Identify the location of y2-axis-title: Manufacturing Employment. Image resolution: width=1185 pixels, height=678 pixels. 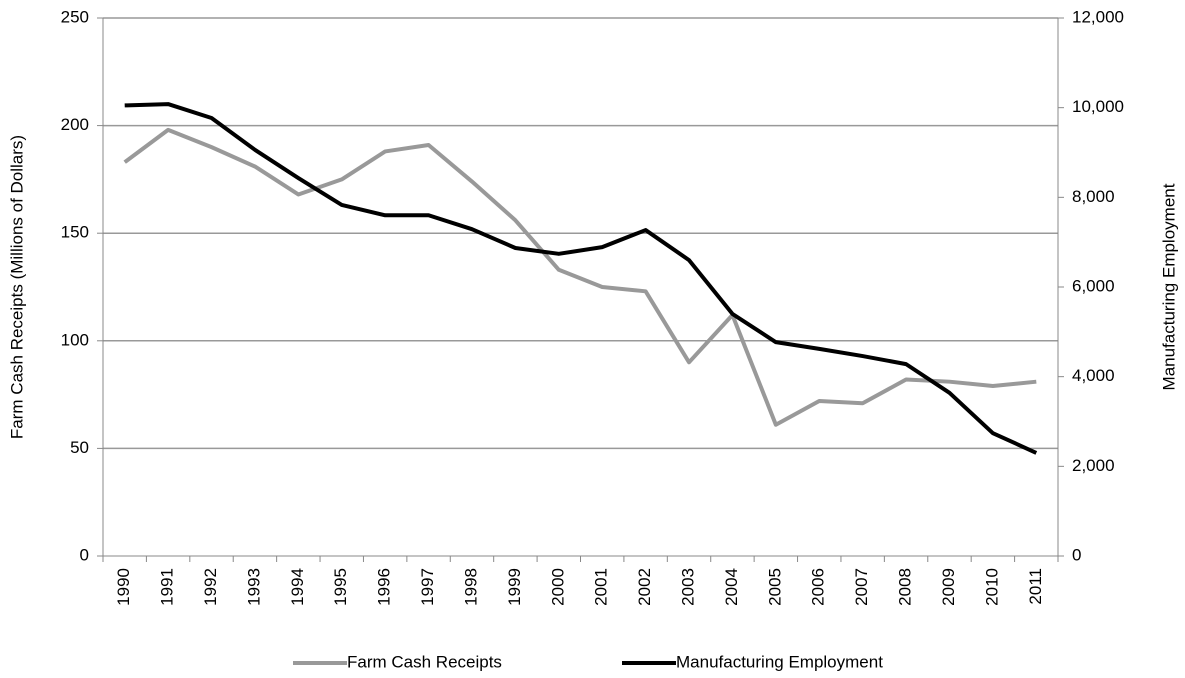
(1168, 286).